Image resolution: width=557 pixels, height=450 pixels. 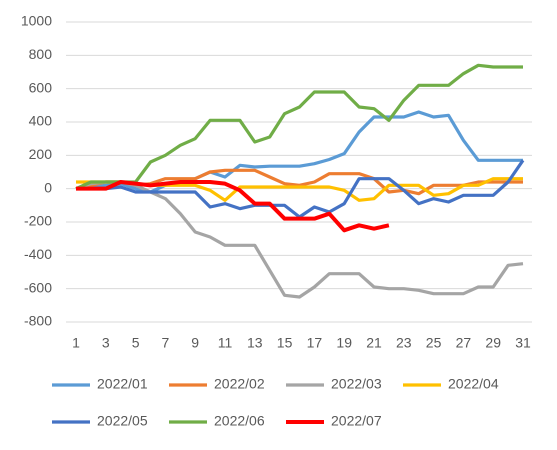 I want to click on x-tick-label: 27, so click(x=464, y=343).